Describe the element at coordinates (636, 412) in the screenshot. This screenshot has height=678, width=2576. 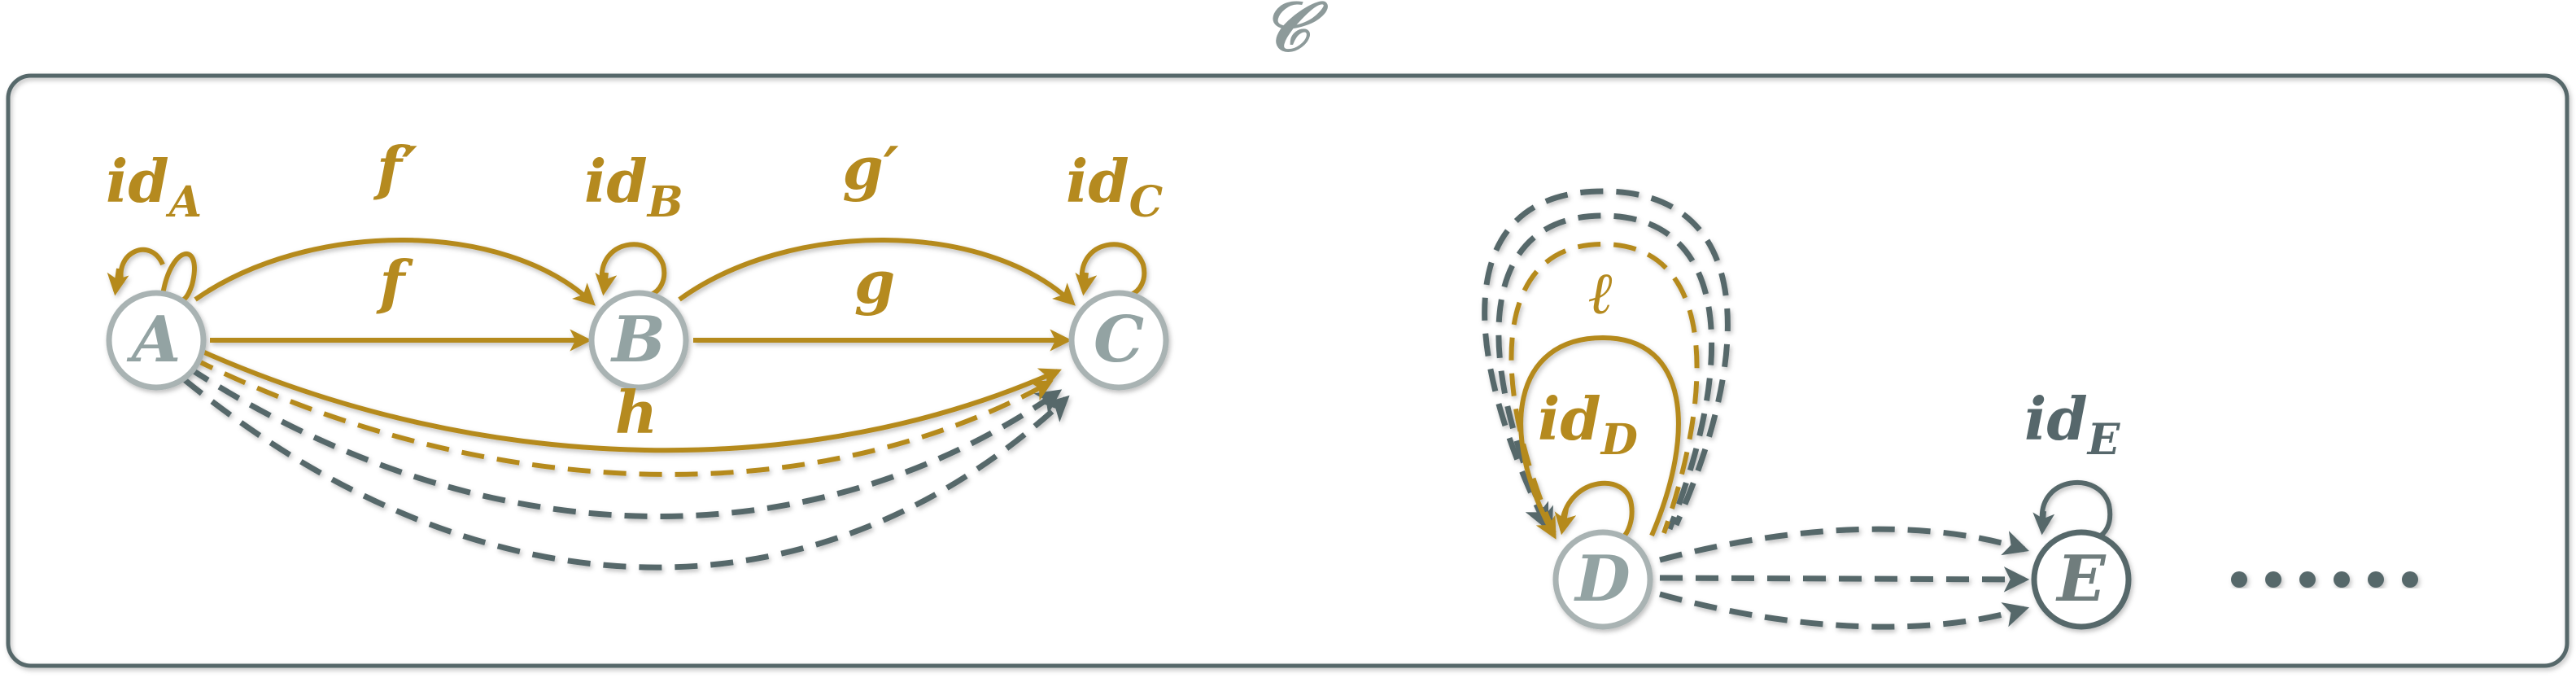
I see `label-h: h` at that location.